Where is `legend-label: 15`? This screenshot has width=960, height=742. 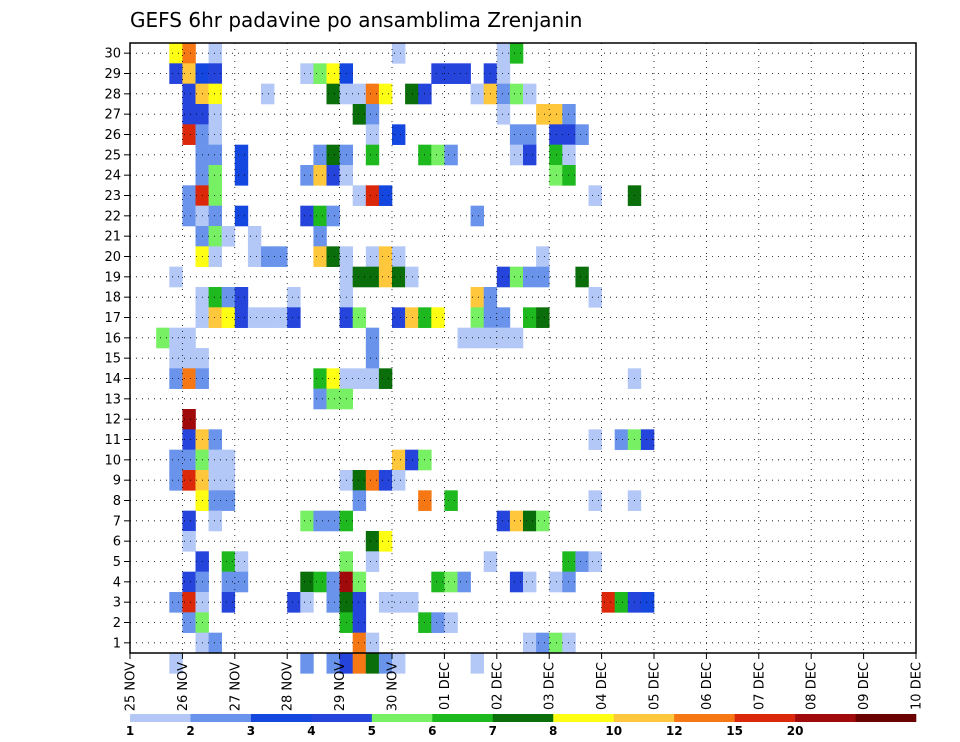
legend-label: 15 is located at coordinates (734, 731).